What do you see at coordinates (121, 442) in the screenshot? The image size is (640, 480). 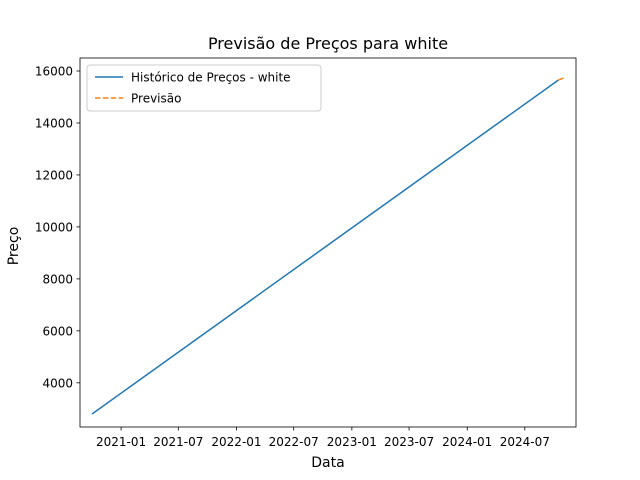 I see `x-tick-label: 2021-01` at bounding box center [121, 442].